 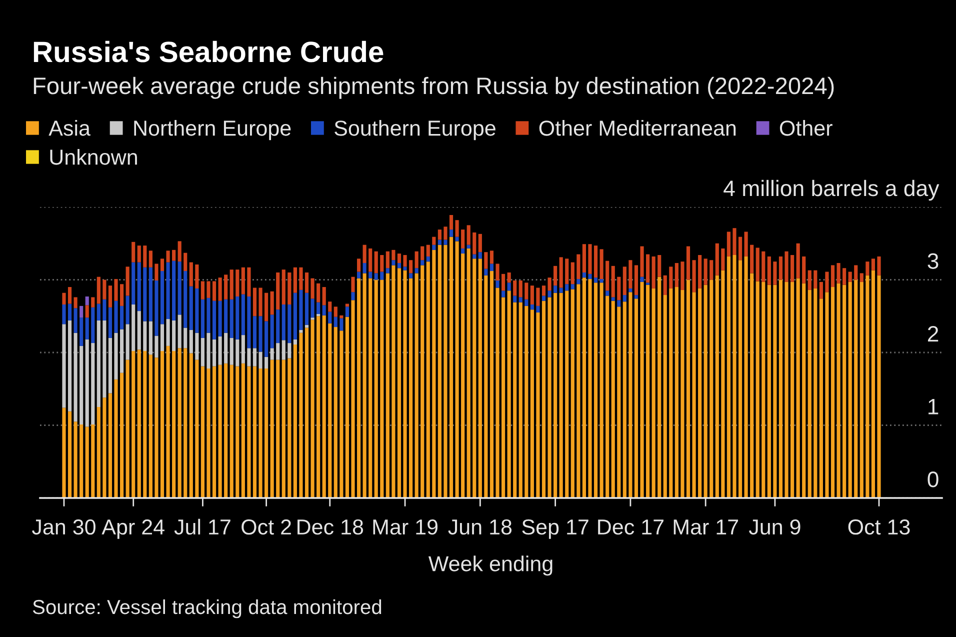 I want to click on x-tick-label: Jun 9, so click(x=774, y=527).